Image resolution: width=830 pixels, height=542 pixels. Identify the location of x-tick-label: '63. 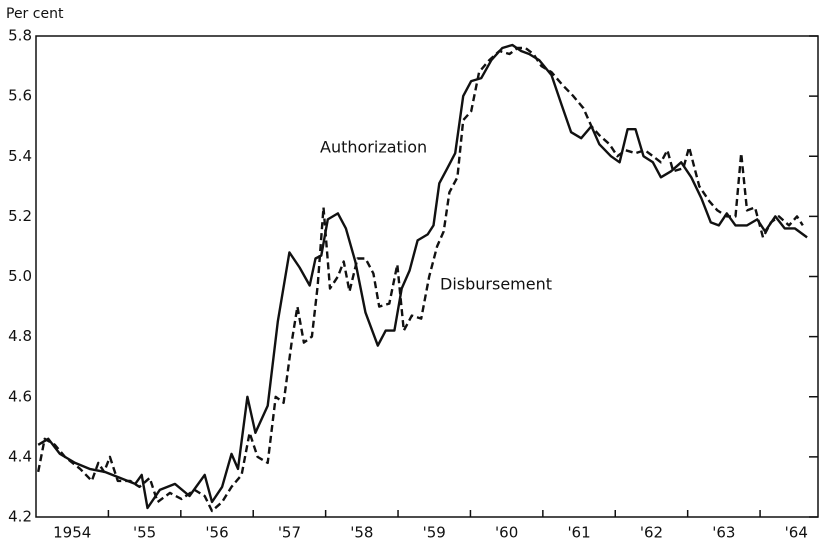
(723, 533).